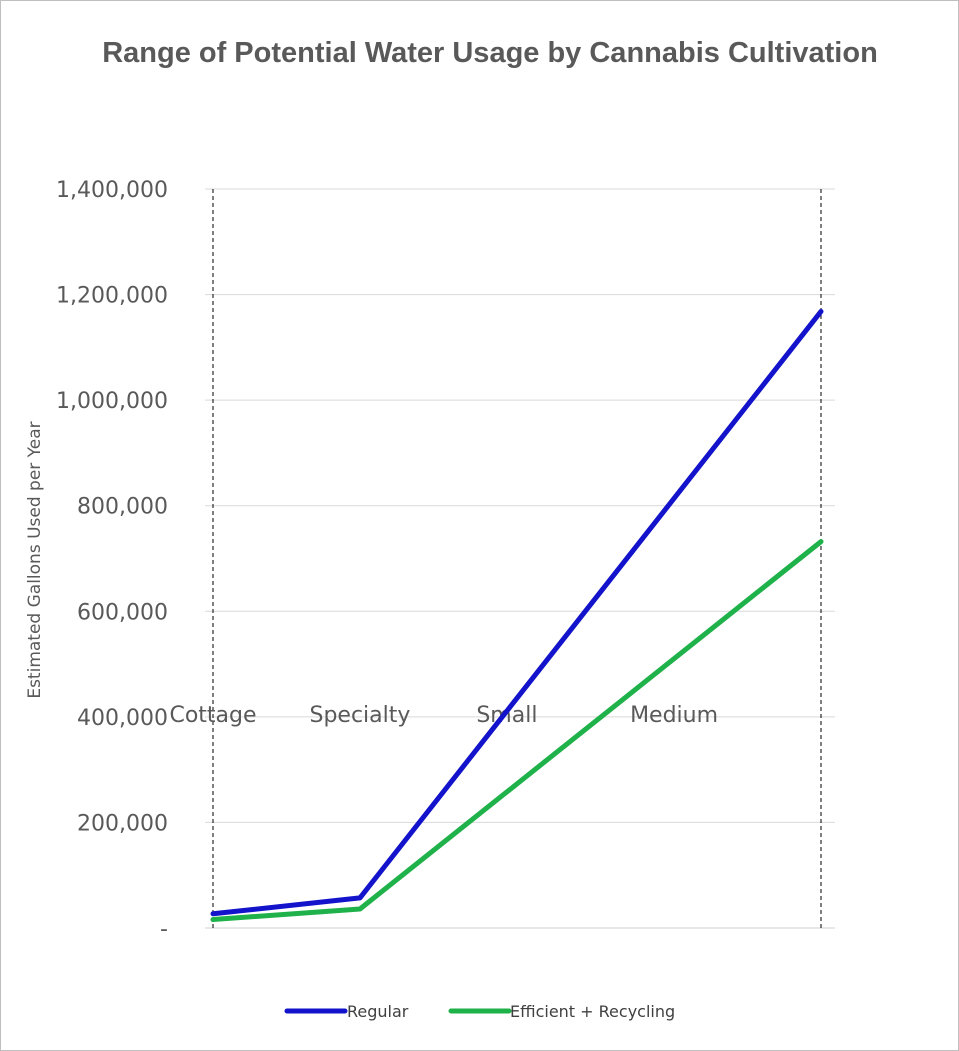 The height and width of the screenshot is (1051, 959). I want to click on legend-label: Efficient + Recycling, so click(592, 1011).